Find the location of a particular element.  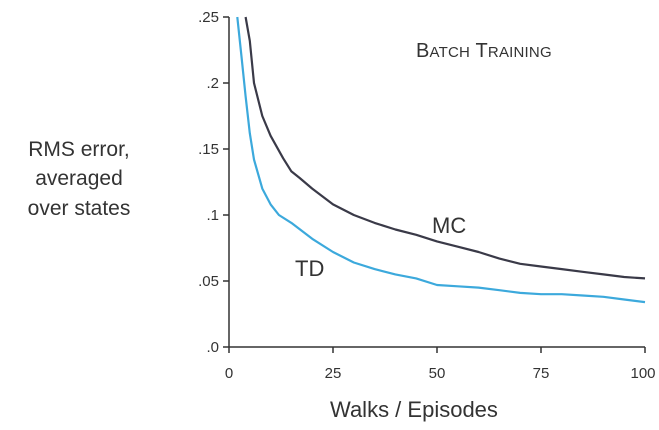

x-ticks: 0 25 50 75 100 is located at coordinates (440, 364).